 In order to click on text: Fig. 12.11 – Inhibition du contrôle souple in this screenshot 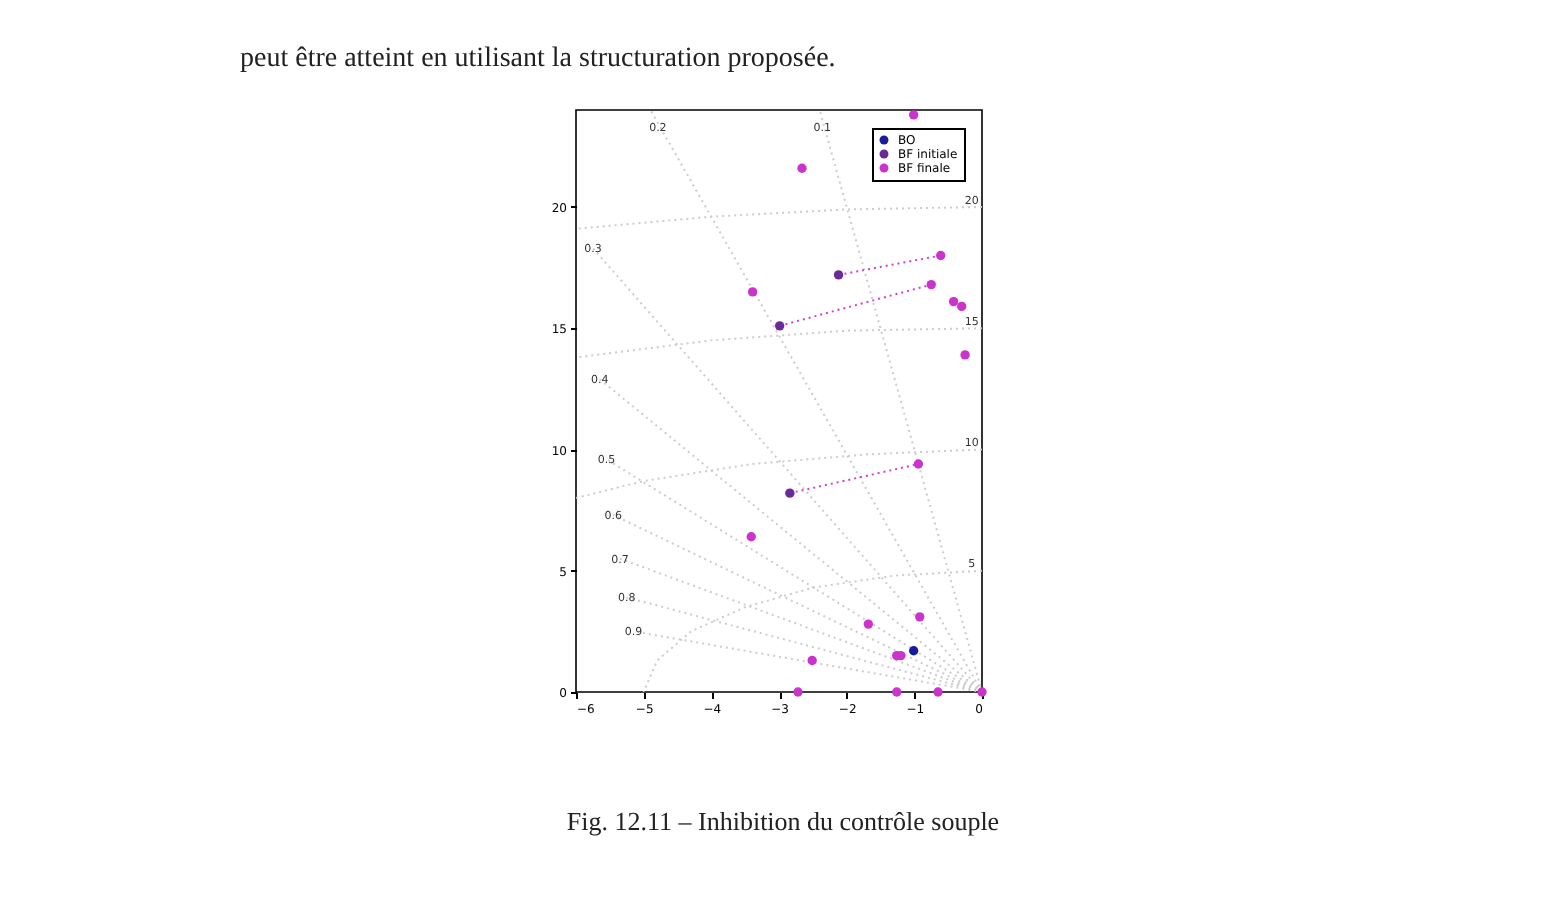, I will do `click(783, 822)`.